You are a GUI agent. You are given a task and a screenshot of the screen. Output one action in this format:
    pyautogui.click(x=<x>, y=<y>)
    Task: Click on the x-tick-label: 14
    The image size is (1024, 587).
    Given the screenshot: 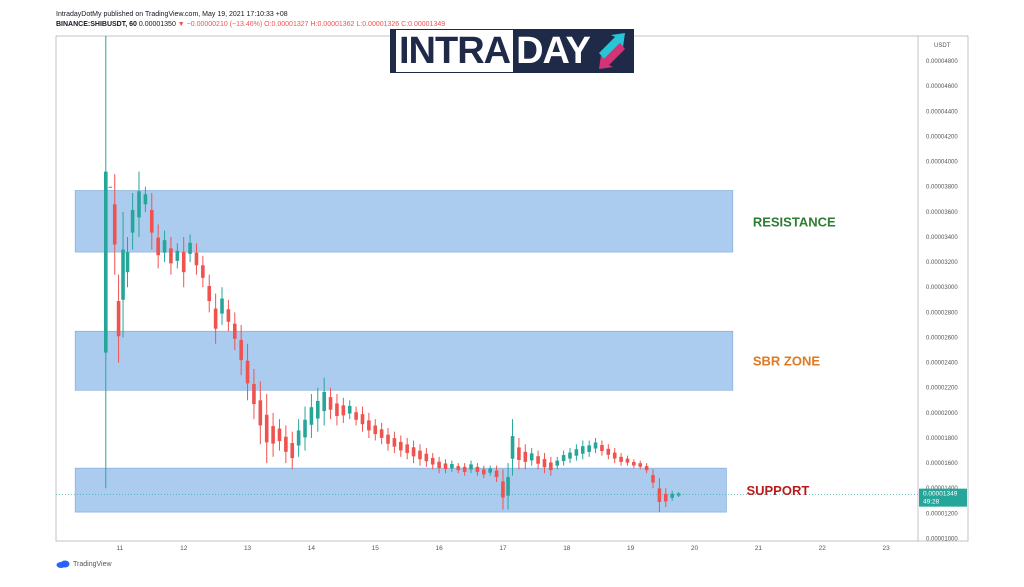 What is the action you would take?
    pyautogui.click(x=312, y=548)
    